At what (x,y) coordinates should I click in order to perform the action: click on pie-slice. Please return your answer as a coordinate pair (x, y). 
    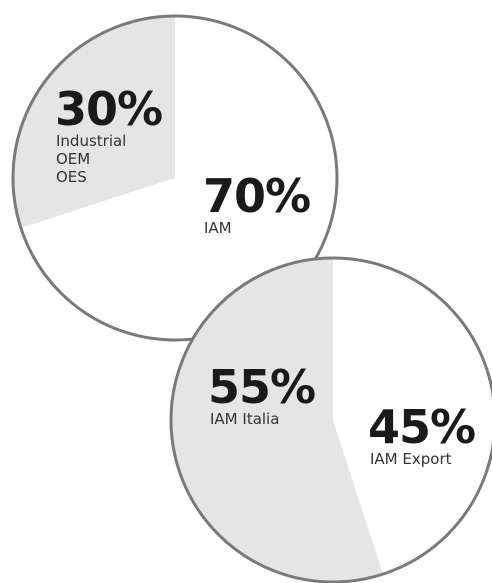
    Looking at the image, I should click on (94, 122).